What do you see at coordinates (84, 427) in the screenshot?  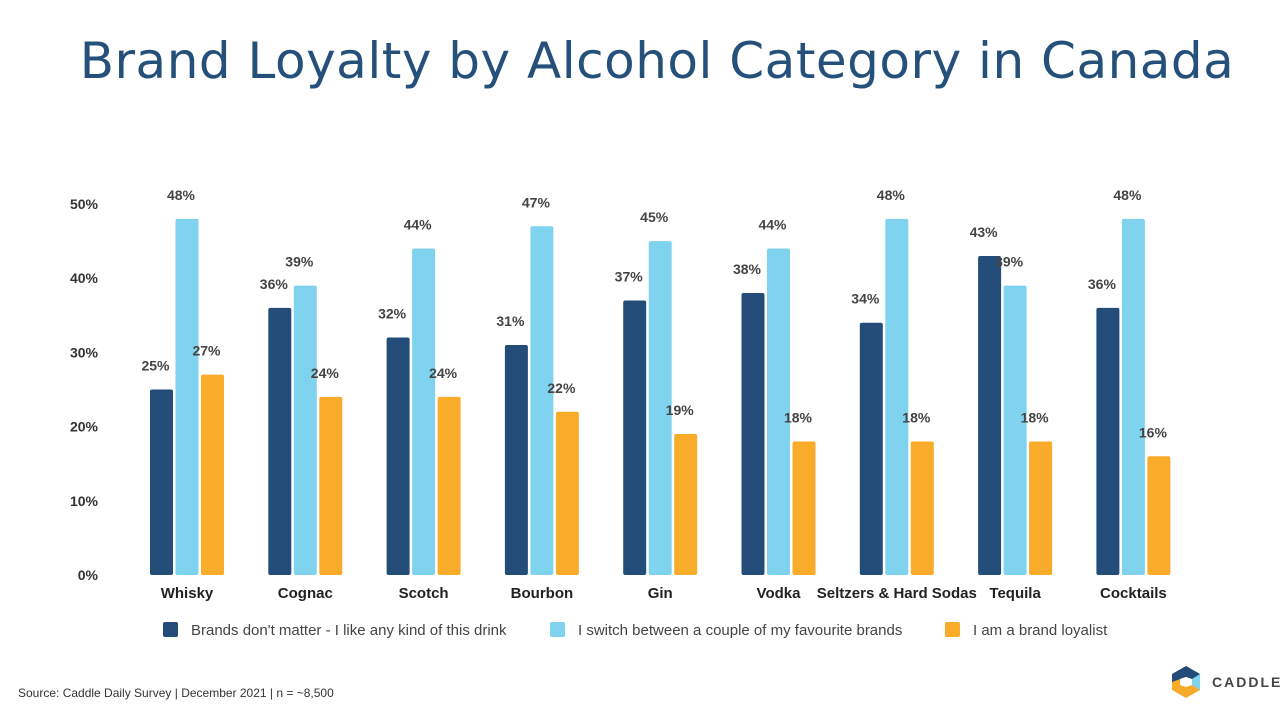 I see `y-tick-label: 20%` at bounding box center [84, 427].